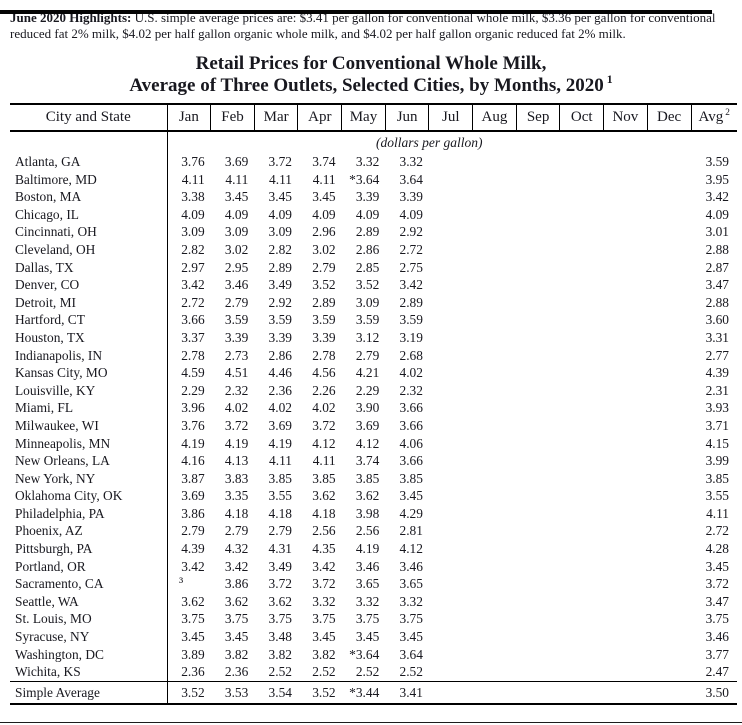  What do you see at coordinates (89, 637) in the screenshot?
I see `city-cell: Syracuse, NY` at bounding box center [89, 637].